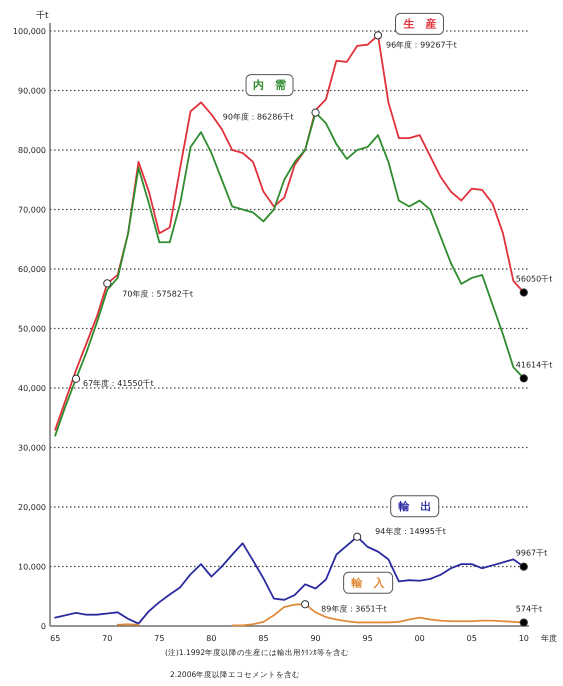 The image size is (563, 686). What do you see at coordinates (367, 638) in the screenshot?
I see `xtick: 95` at bounding box center [367, 638].